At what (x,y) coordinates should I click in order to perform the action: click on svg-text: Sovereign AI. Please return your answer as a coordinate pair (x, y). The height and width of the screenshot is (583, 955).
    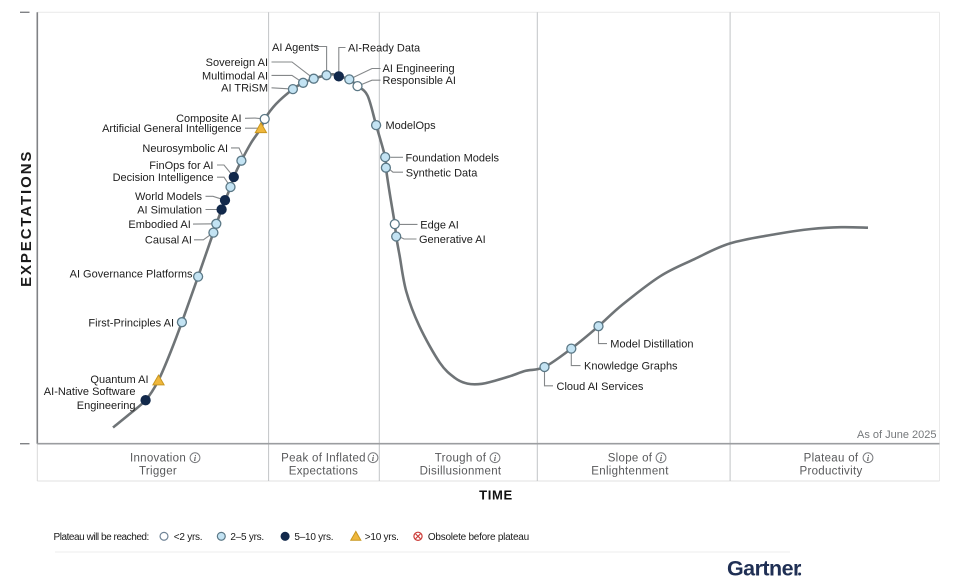
    Looking at the image, I should click on (237, 63).